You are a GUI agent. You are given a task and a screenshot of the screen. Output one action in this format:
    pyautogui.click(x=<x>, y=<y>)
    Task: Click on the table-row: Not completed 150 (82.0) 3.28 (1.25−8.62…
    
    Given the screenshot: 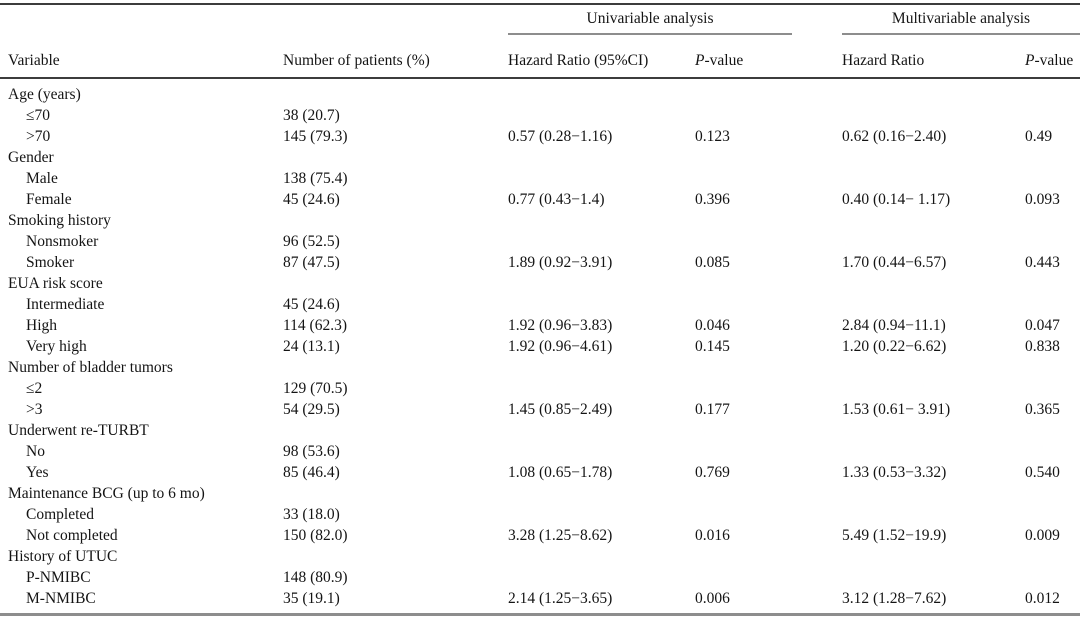 What is the action you would take?
    pyautogui.click(x=544, y=535)
    